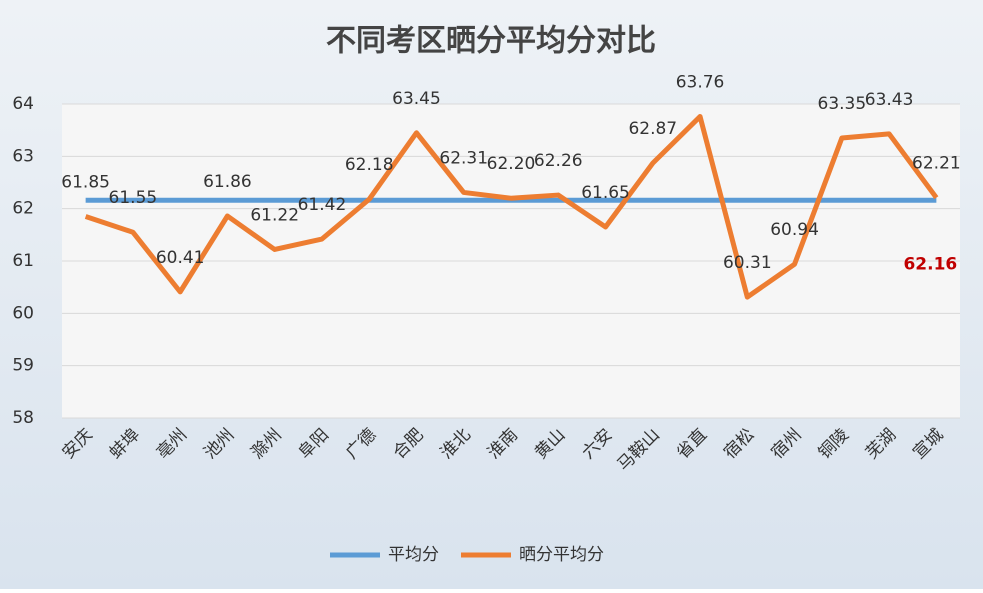  I want to click on data-label: 63.43, so click(889, 100).